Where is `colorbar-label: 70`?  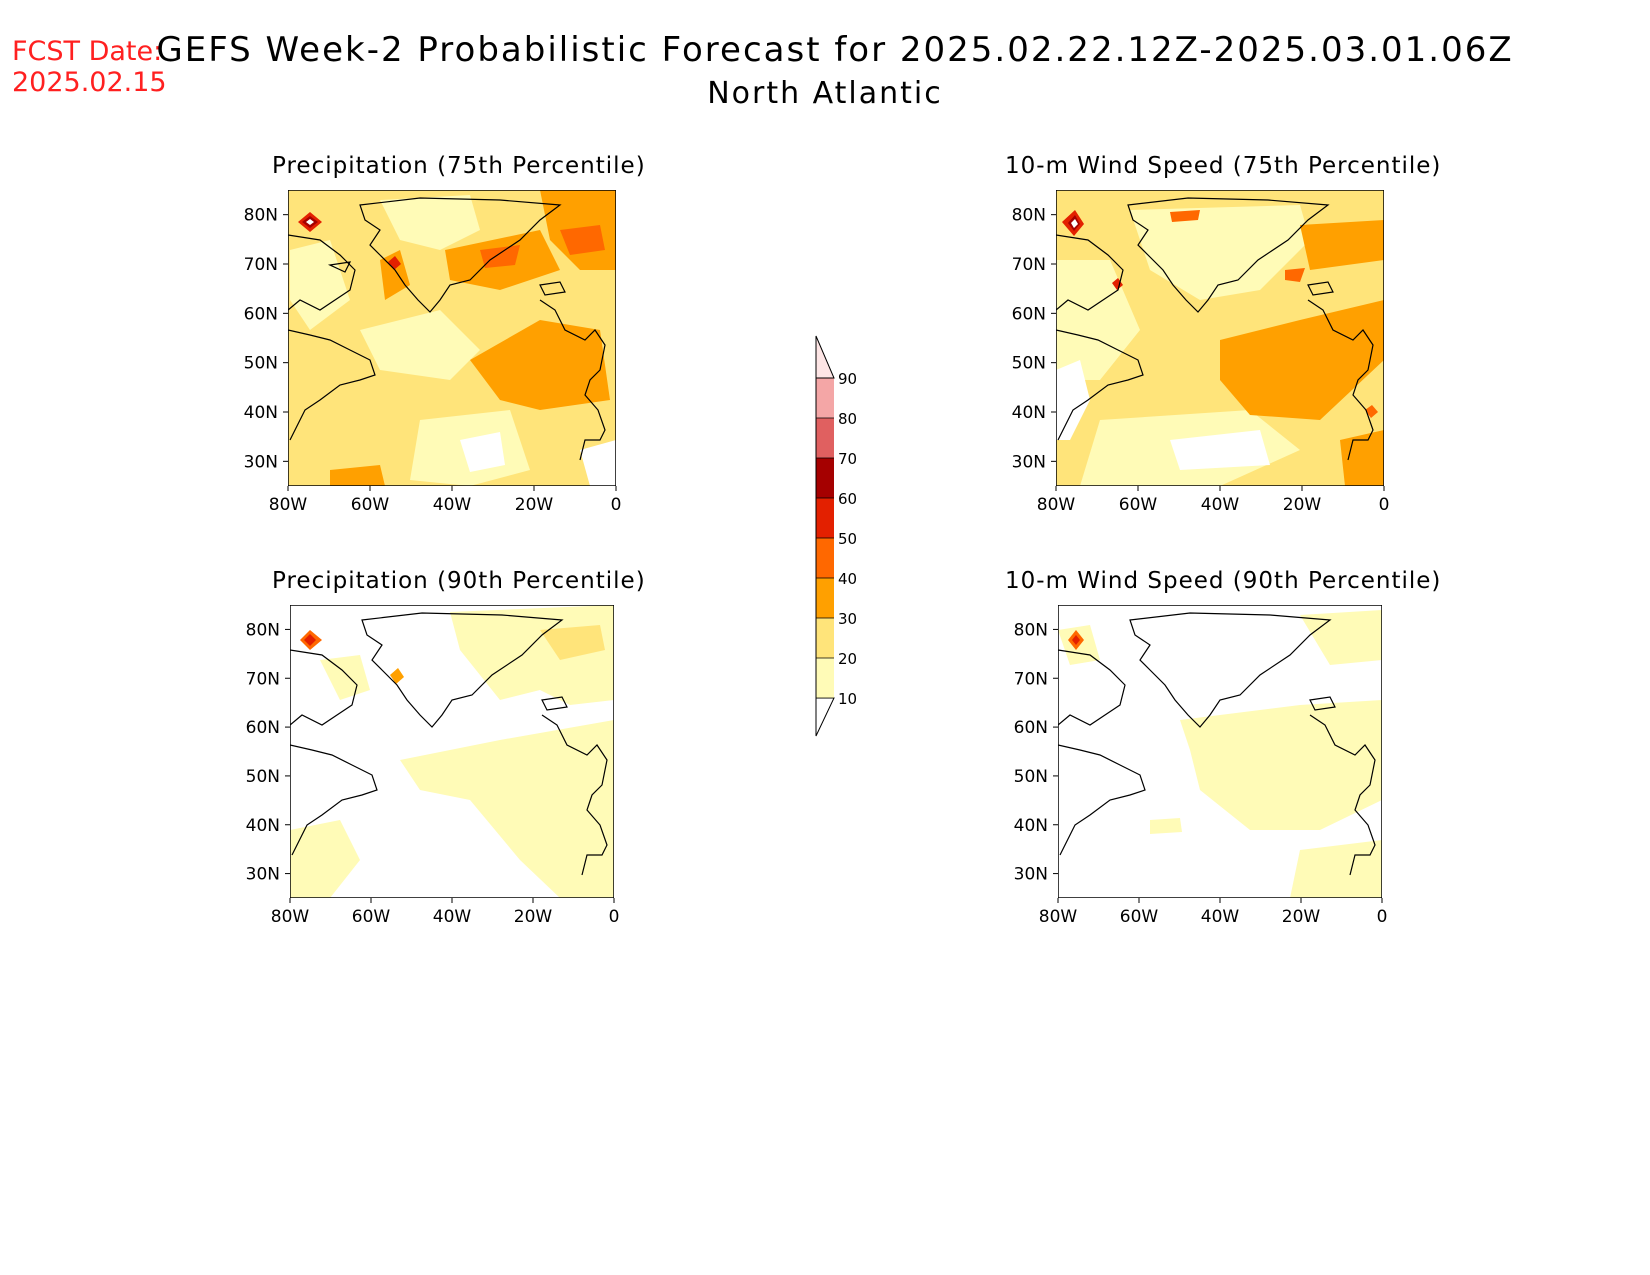 colorbar-label: 70 is located at coordinates (847, 459).